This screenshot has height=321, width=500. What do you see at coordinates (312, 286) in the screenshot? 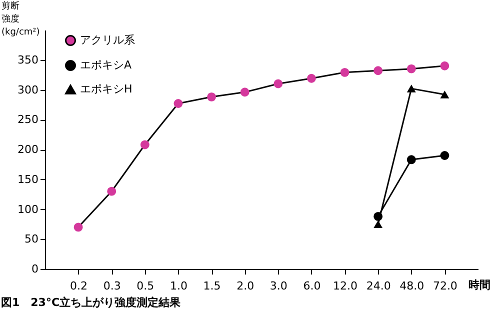
I see `x-tick-label: 6.0` at bounding box center [312, 286].